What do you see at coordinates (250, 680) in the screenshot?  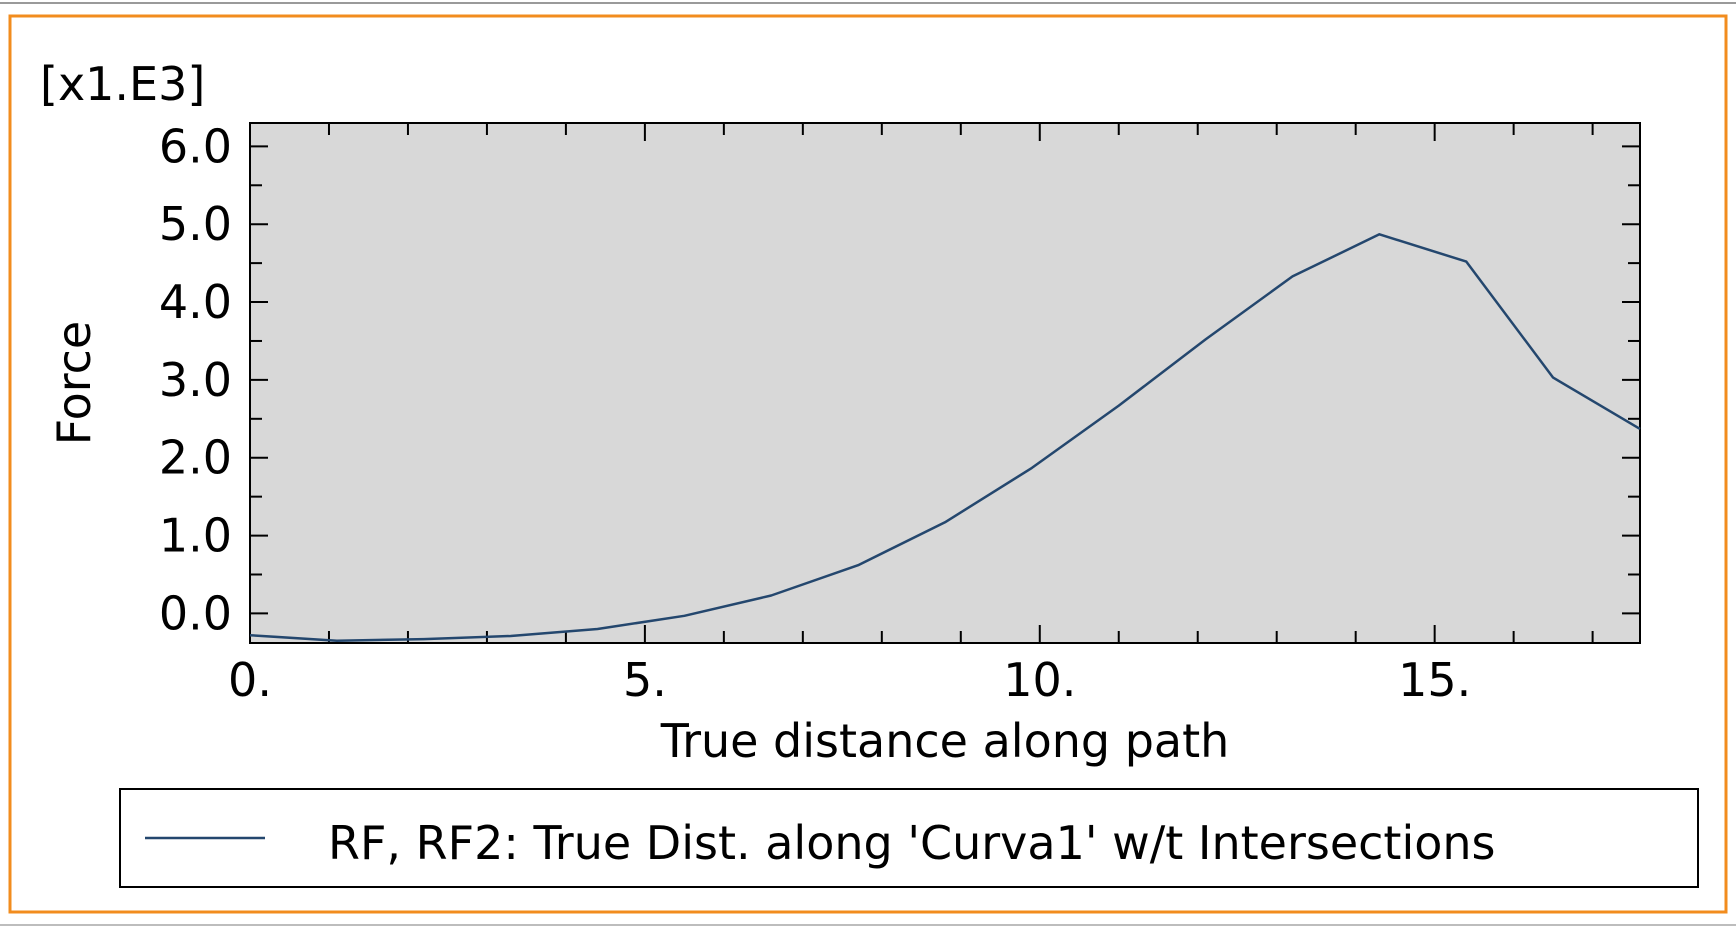 I see `x-tick-label: 0.` at bounding box center [250, 680].